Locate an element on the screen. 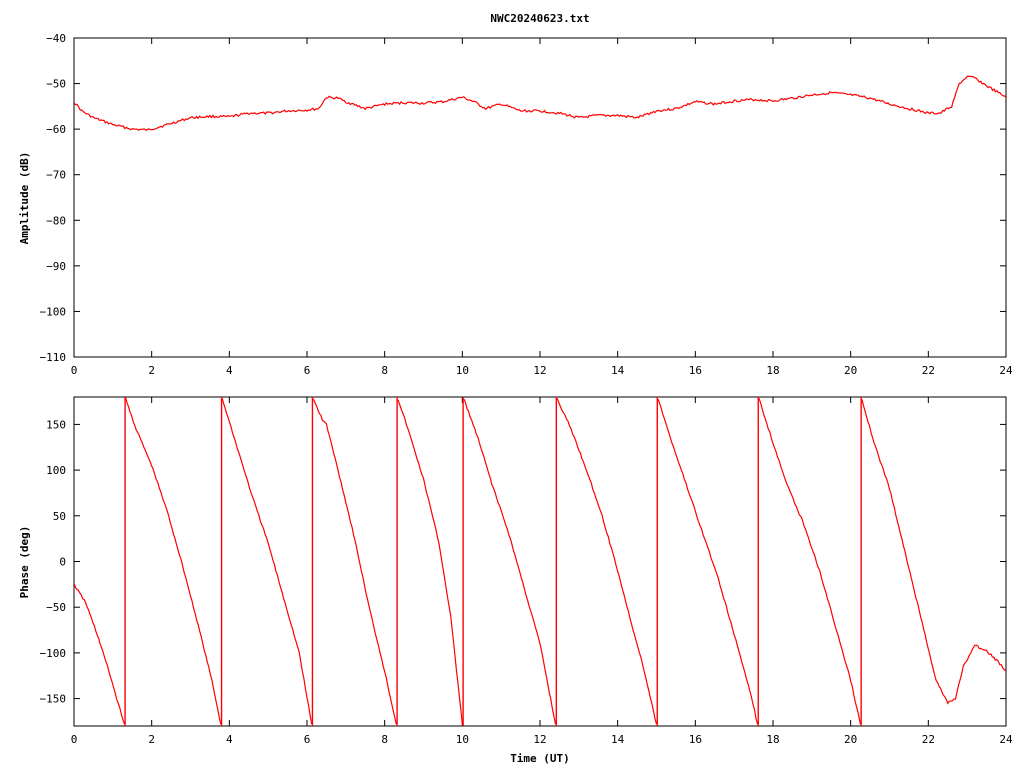  y-tick-label: −70 is located at coordinates (56, 175).